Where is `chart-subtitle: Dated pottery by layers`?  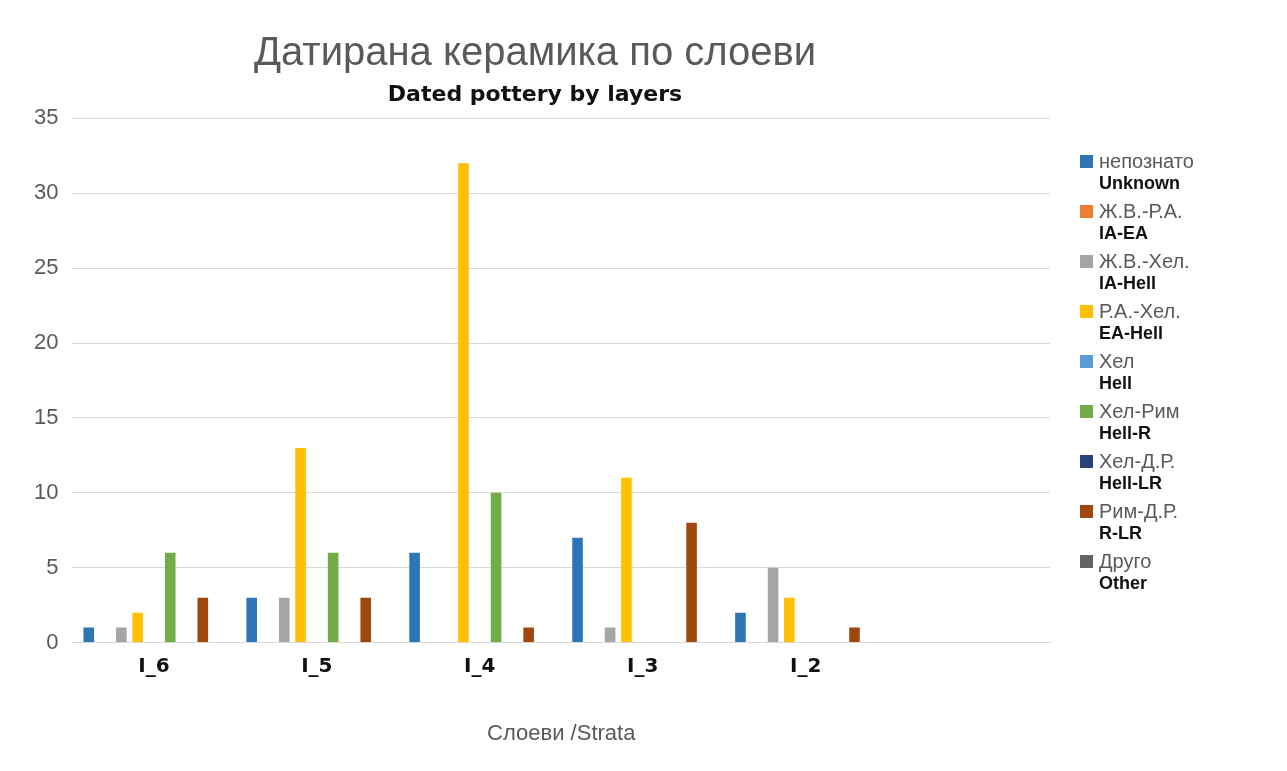
chart-subtitle: Dated pottery by layers is located at coordinates (535, 93).